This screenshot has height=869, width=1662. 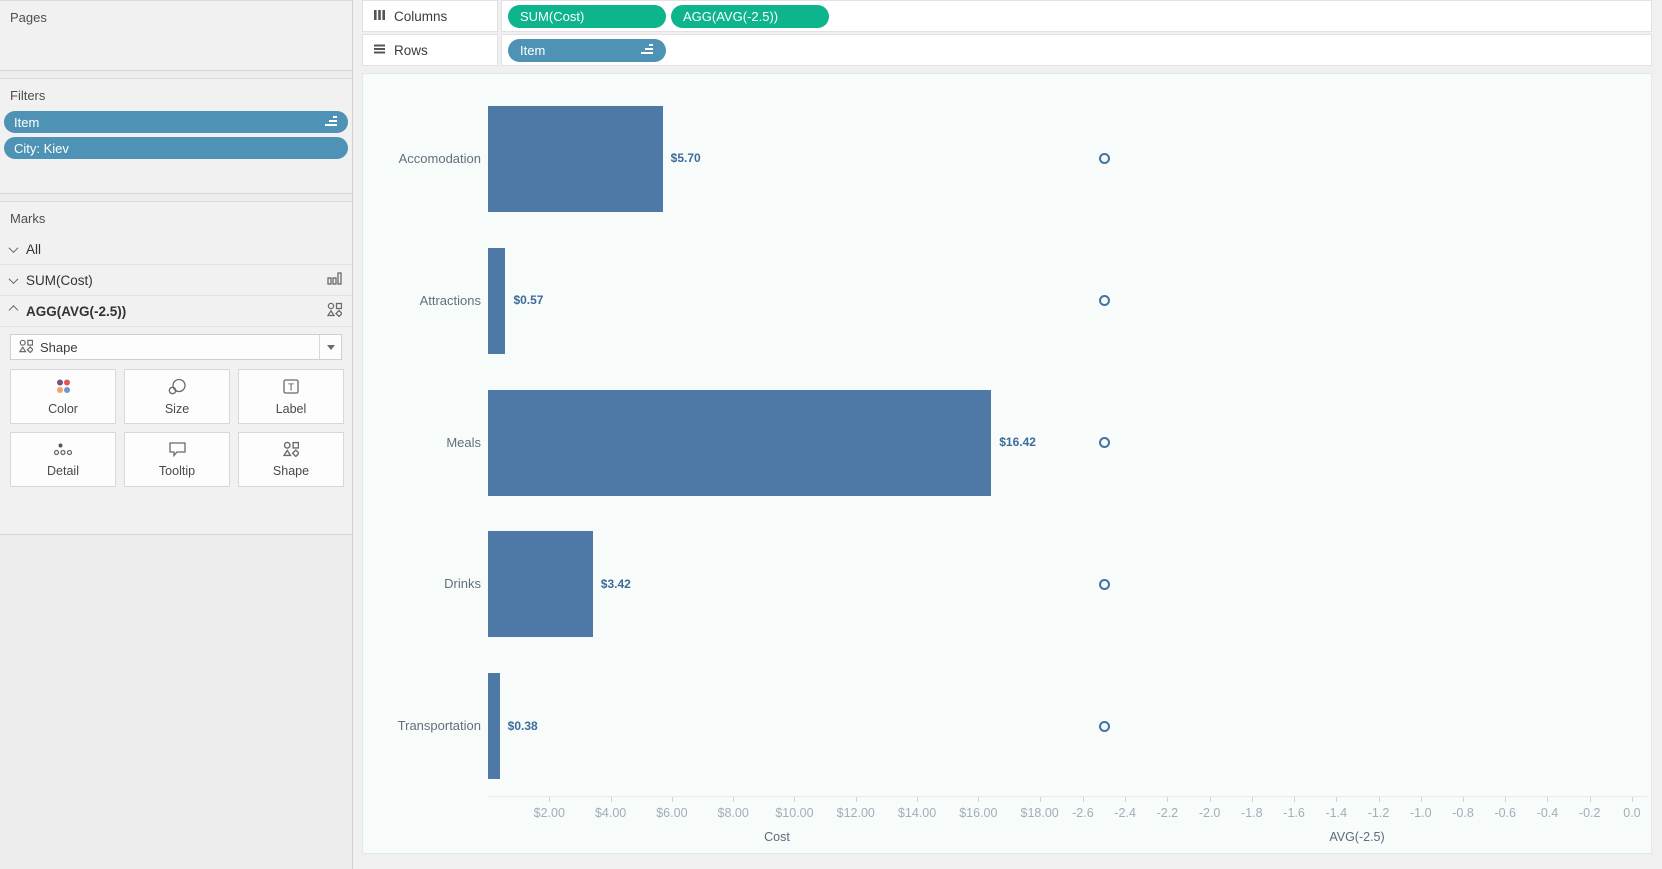 I want to click on axis-tick-label: -0.4, so click(x=1547, y=813).